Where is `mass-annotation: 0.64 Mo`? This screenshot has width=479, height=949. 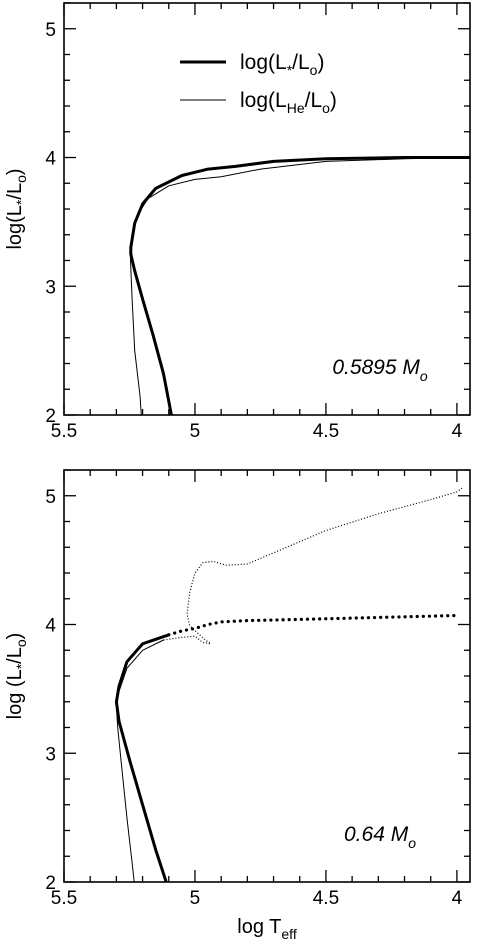 mass-annotation: 0.64 Mo is located at coordinates (380, 837).